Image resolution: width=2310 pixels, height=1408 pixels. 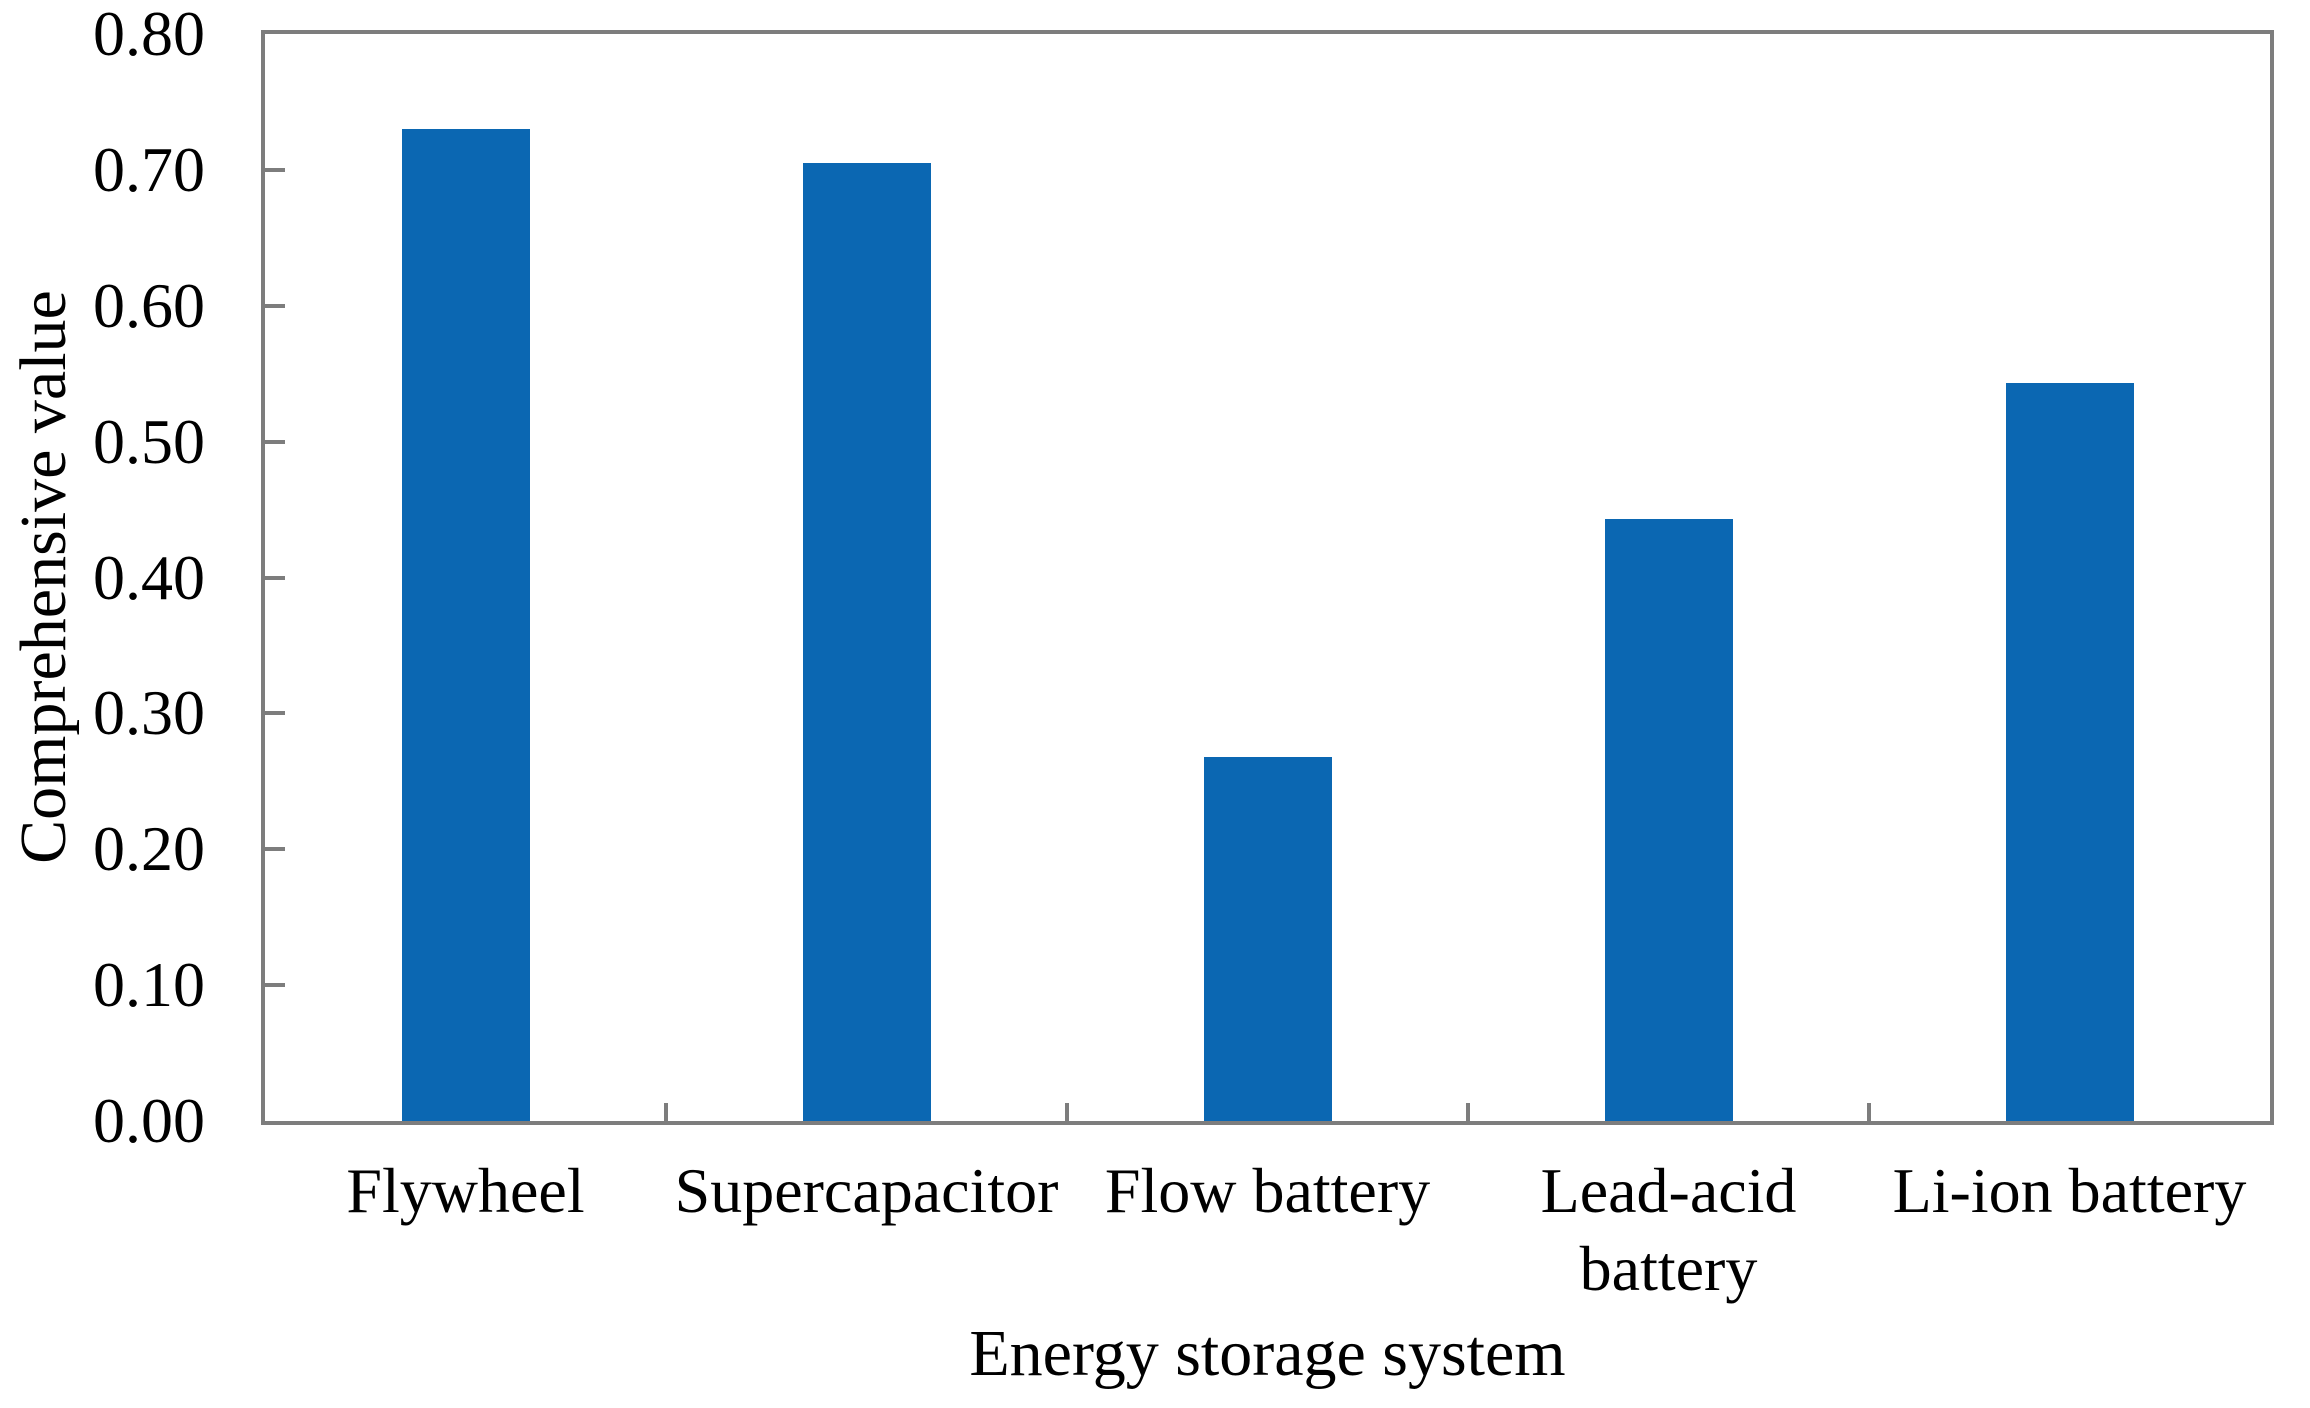 What do you see at coordinates (866, 642) in the screenshot?
I see `bar-supercapacitor` at bounding box center [866, 642].